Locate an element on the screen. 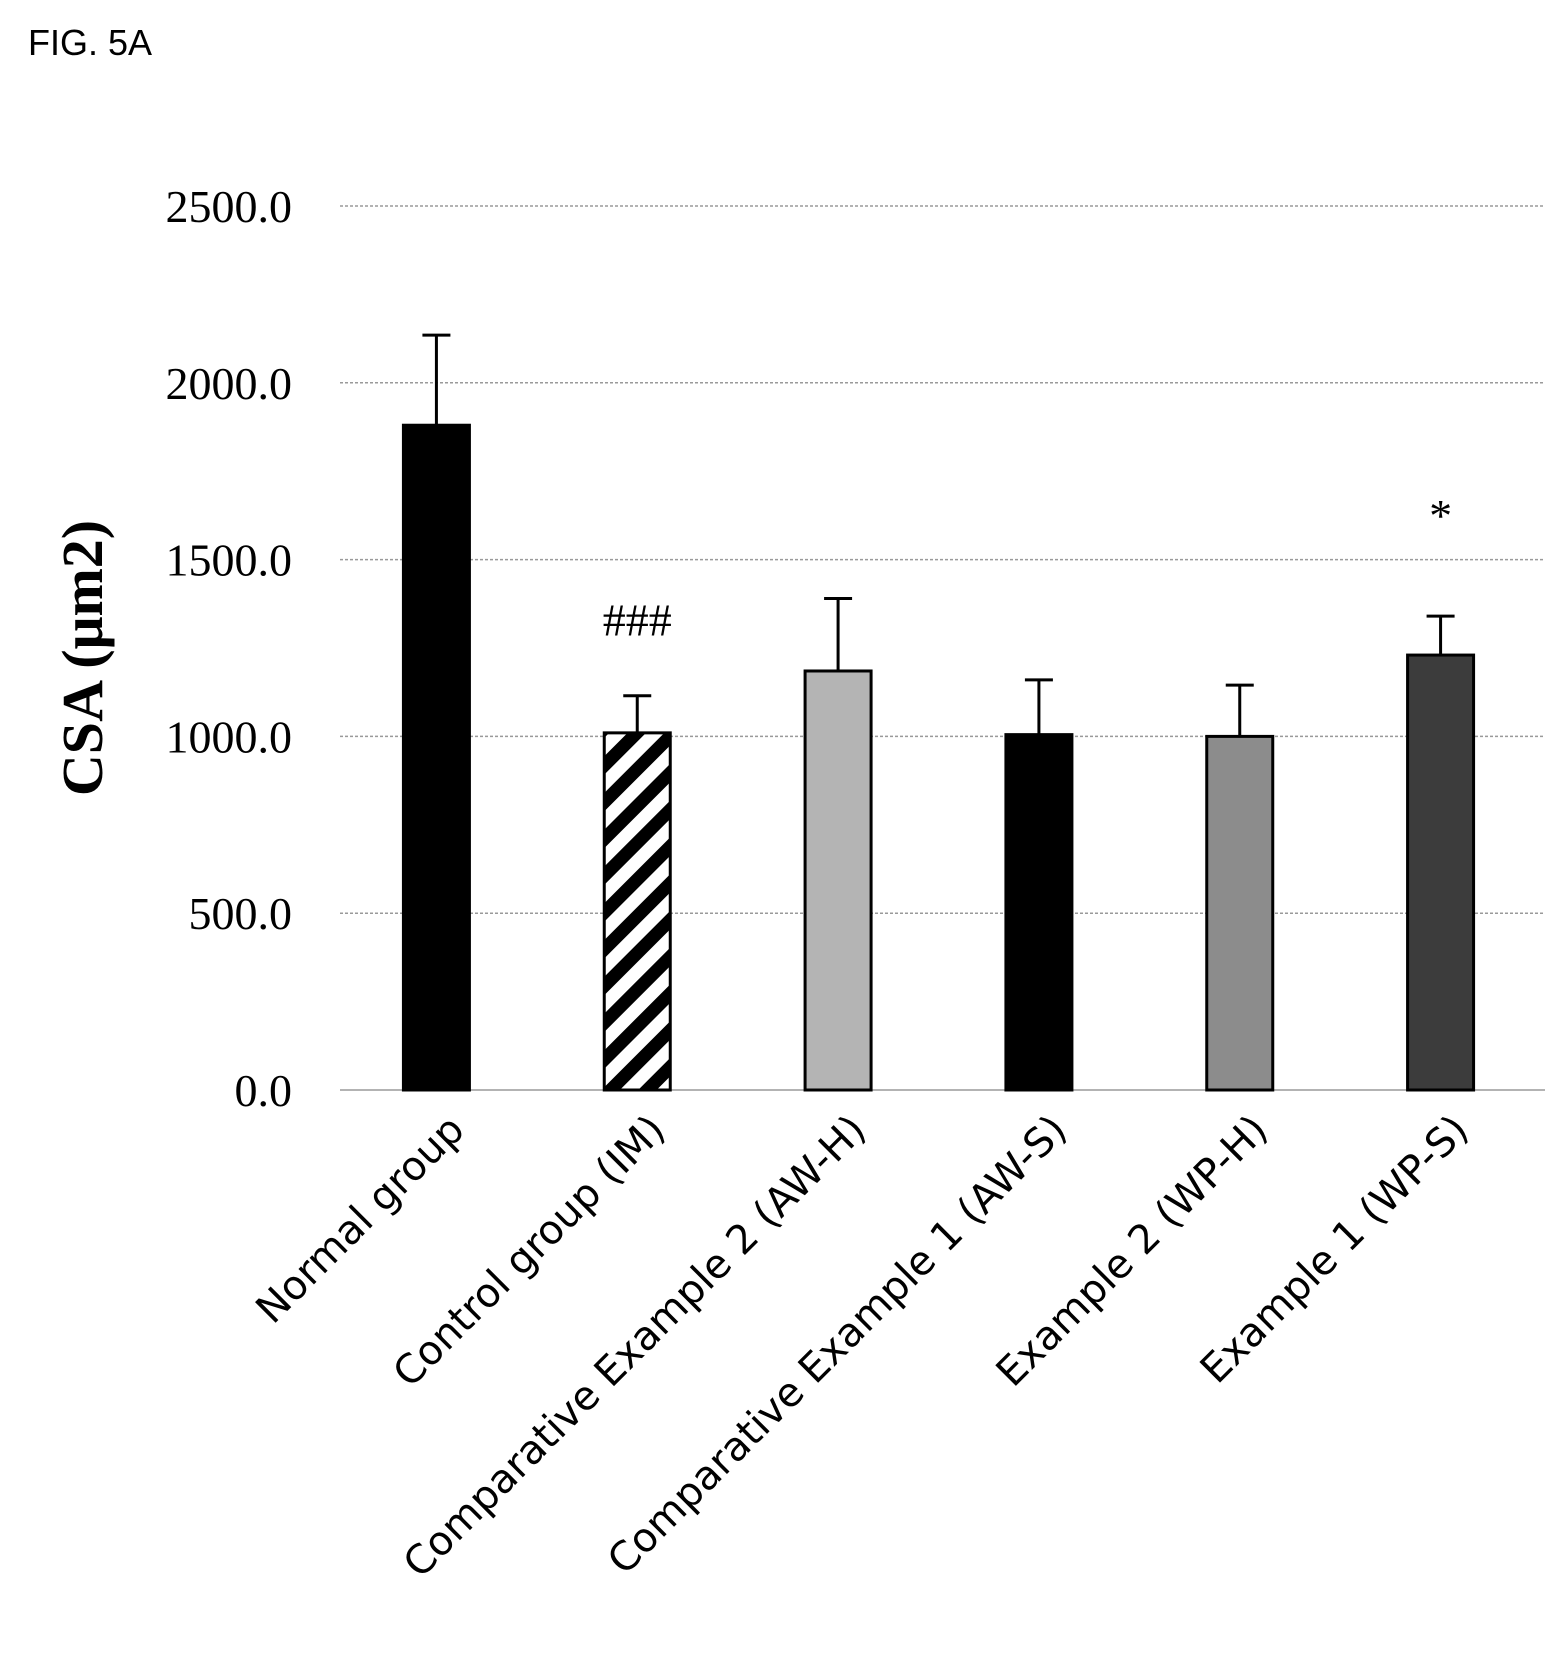 This screenshot has height=1680, width=1555. y-tick-label: 2500.0 is located at coordinates (229, 206).